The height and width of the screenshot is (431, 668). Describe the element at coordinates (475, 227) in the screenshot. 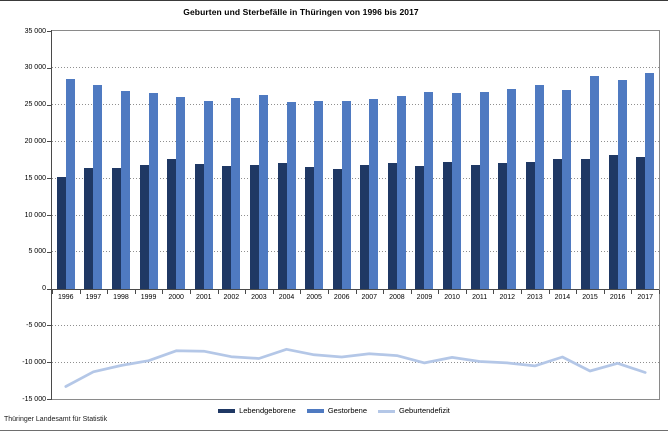

I see `bar-lebendgeborene-2011` at that location.